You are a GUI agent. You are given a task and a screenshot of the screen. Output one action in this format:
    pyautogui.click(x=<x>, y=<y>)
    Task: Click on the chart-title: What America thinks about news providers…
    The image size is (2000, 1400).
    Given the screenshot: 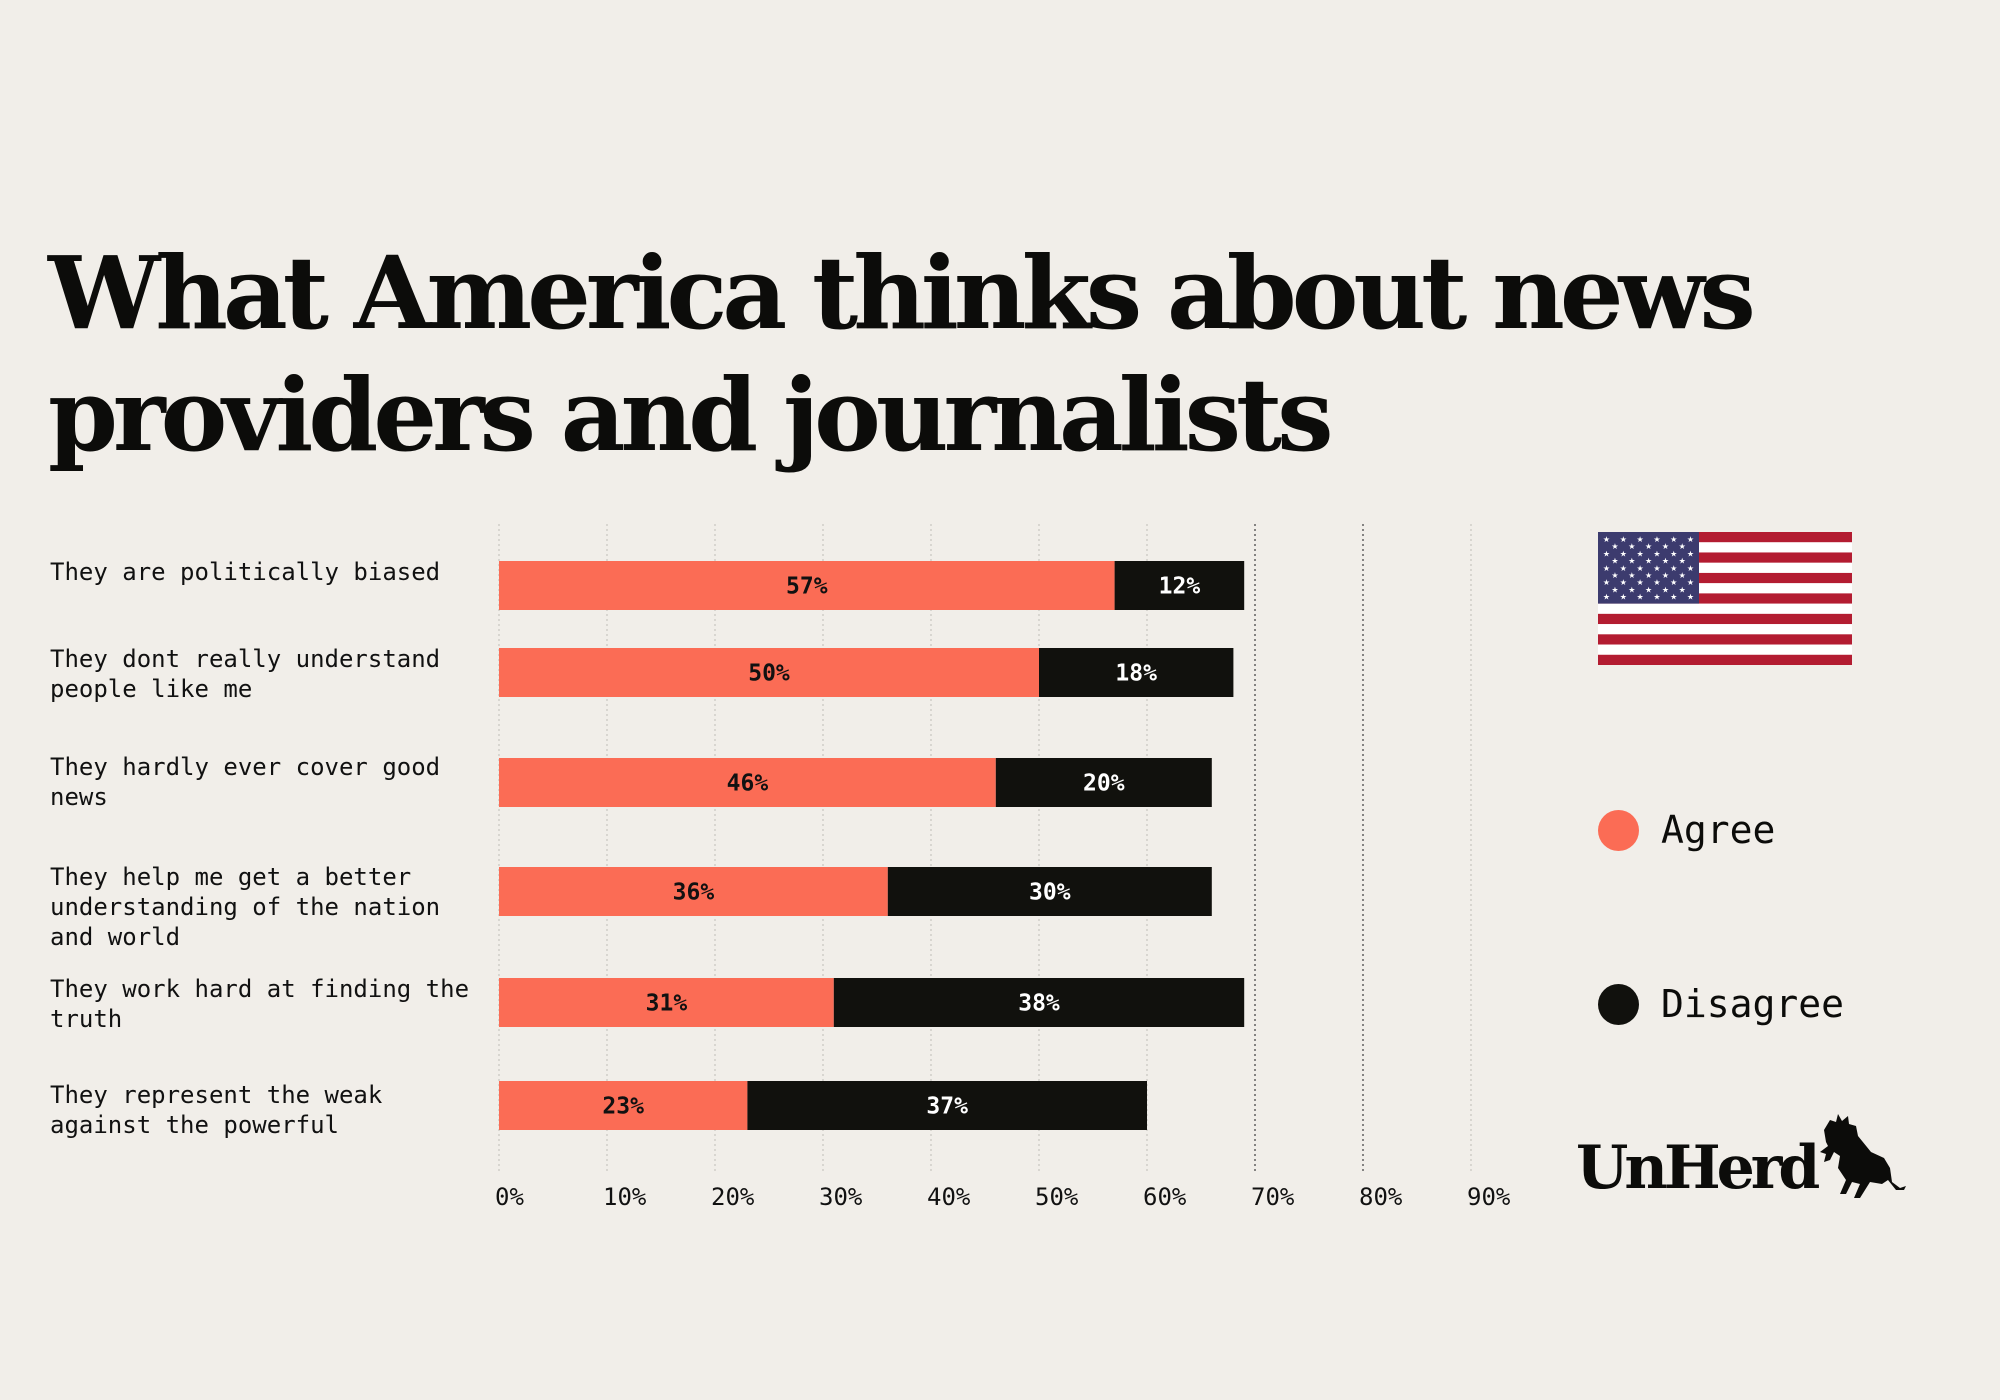 What is the action you would take?
    pyautogui.click(x=902, y=354)
    